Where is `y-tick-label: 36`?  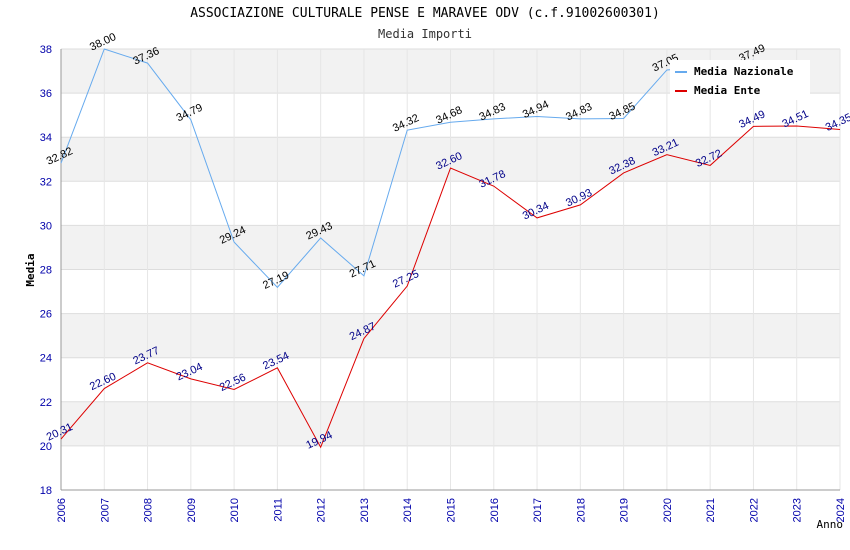 y-tick-label: 36 is located at coordinates (46, 94).